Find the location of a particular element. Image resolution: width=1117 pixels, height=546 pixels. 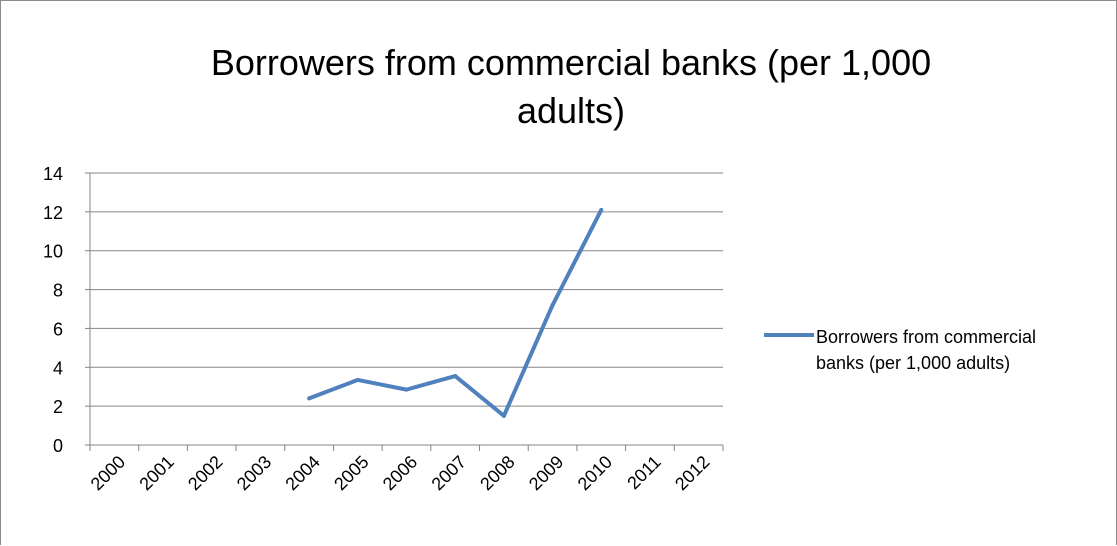

chart-title-line-2: adults) is located at coordinates (571, 110).